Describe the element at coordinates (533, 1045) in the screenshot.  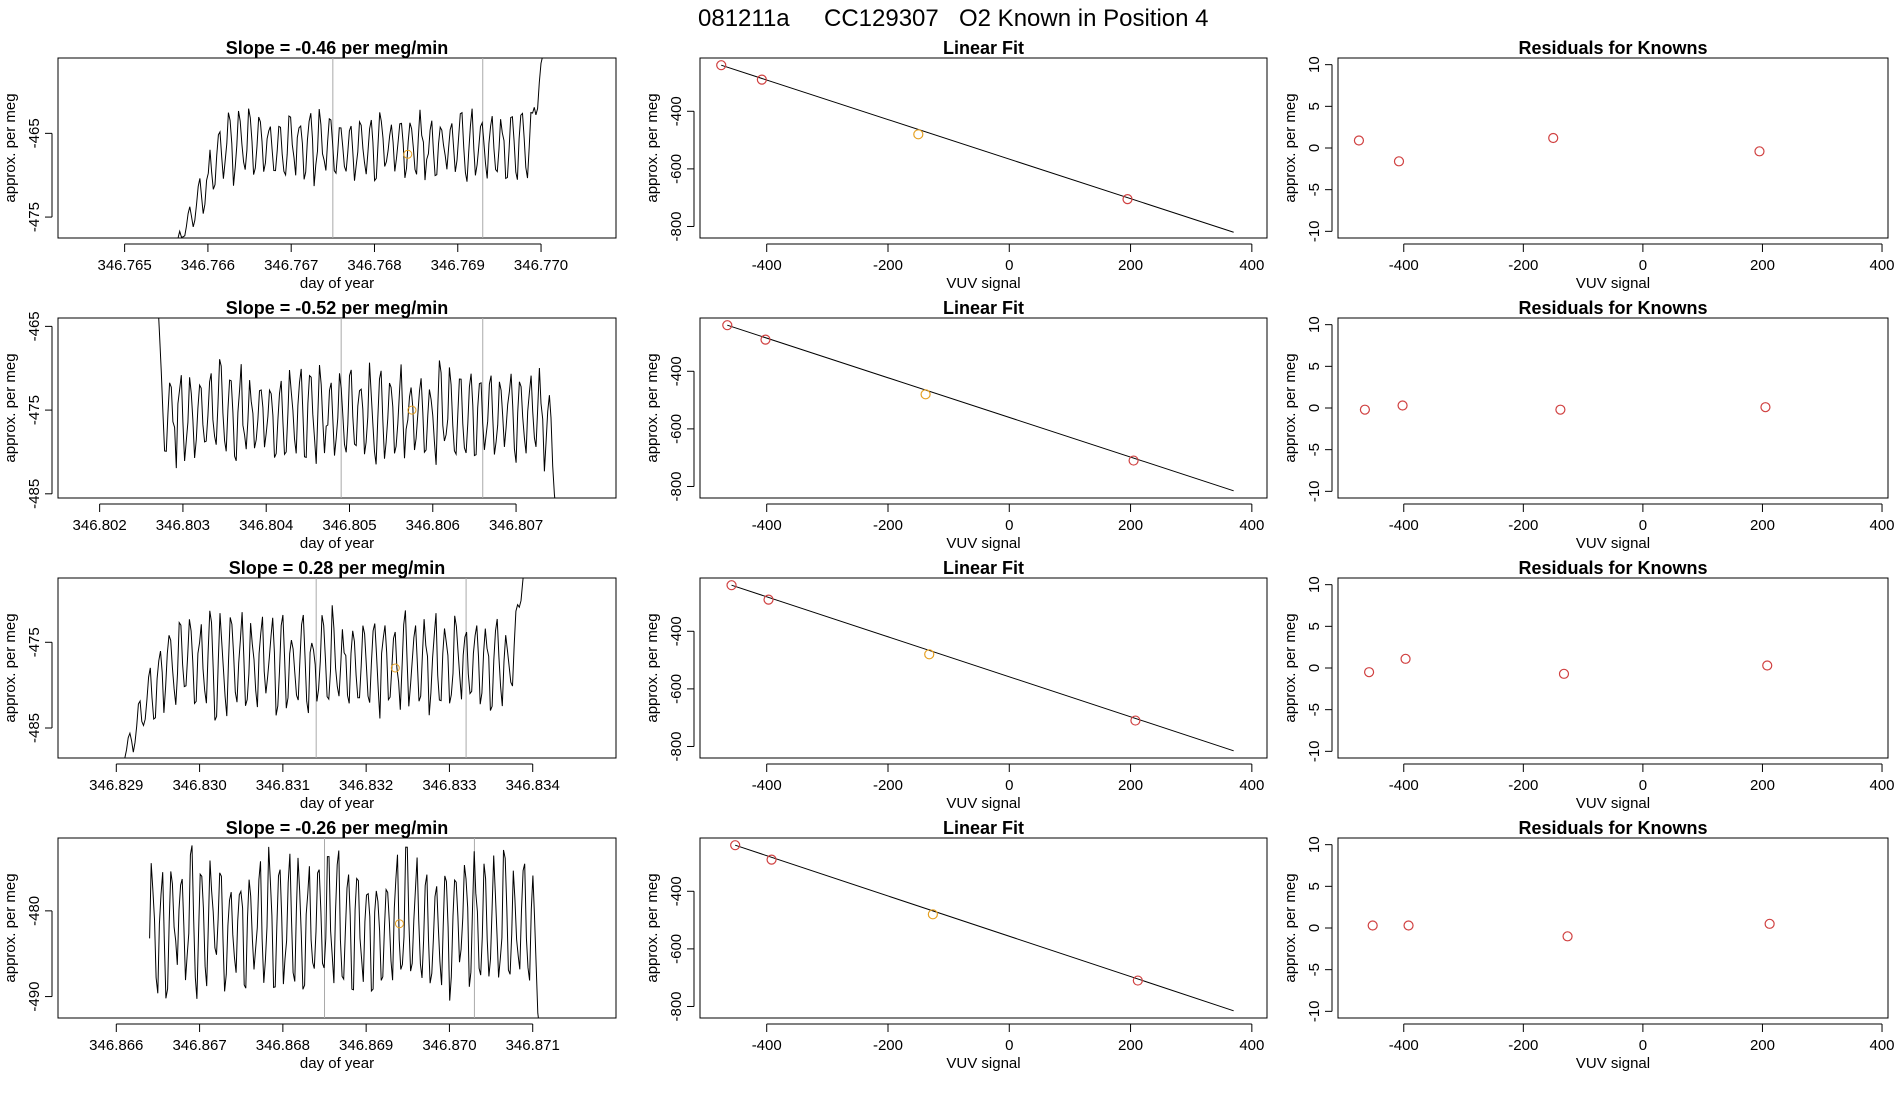
I see `x-tick-label: 346.871` at that location.